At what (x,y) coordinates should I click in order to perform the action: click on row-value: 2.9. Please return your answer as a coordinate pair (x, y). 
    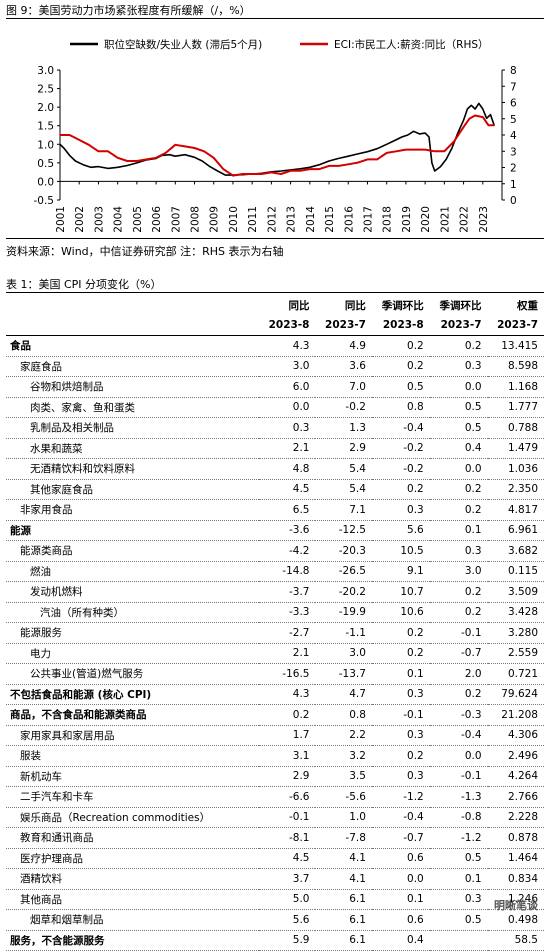
    Looking at the image, I should click on (301, 776).